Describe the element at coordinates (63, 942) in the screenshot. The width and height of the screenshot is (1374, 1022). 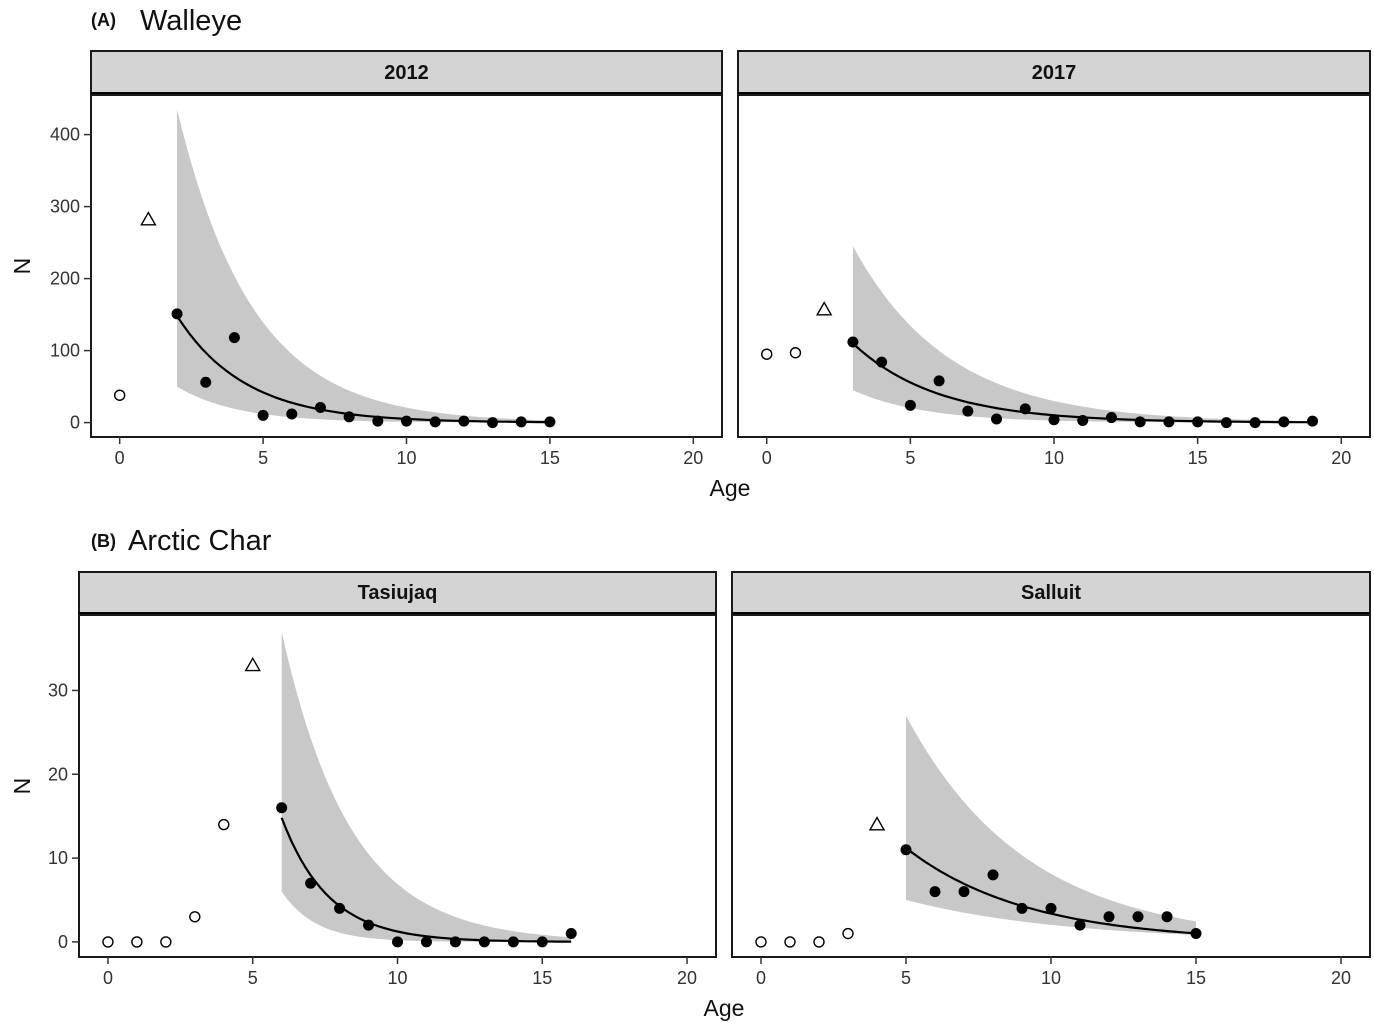
I see `y-tick-label: 0` at that location.